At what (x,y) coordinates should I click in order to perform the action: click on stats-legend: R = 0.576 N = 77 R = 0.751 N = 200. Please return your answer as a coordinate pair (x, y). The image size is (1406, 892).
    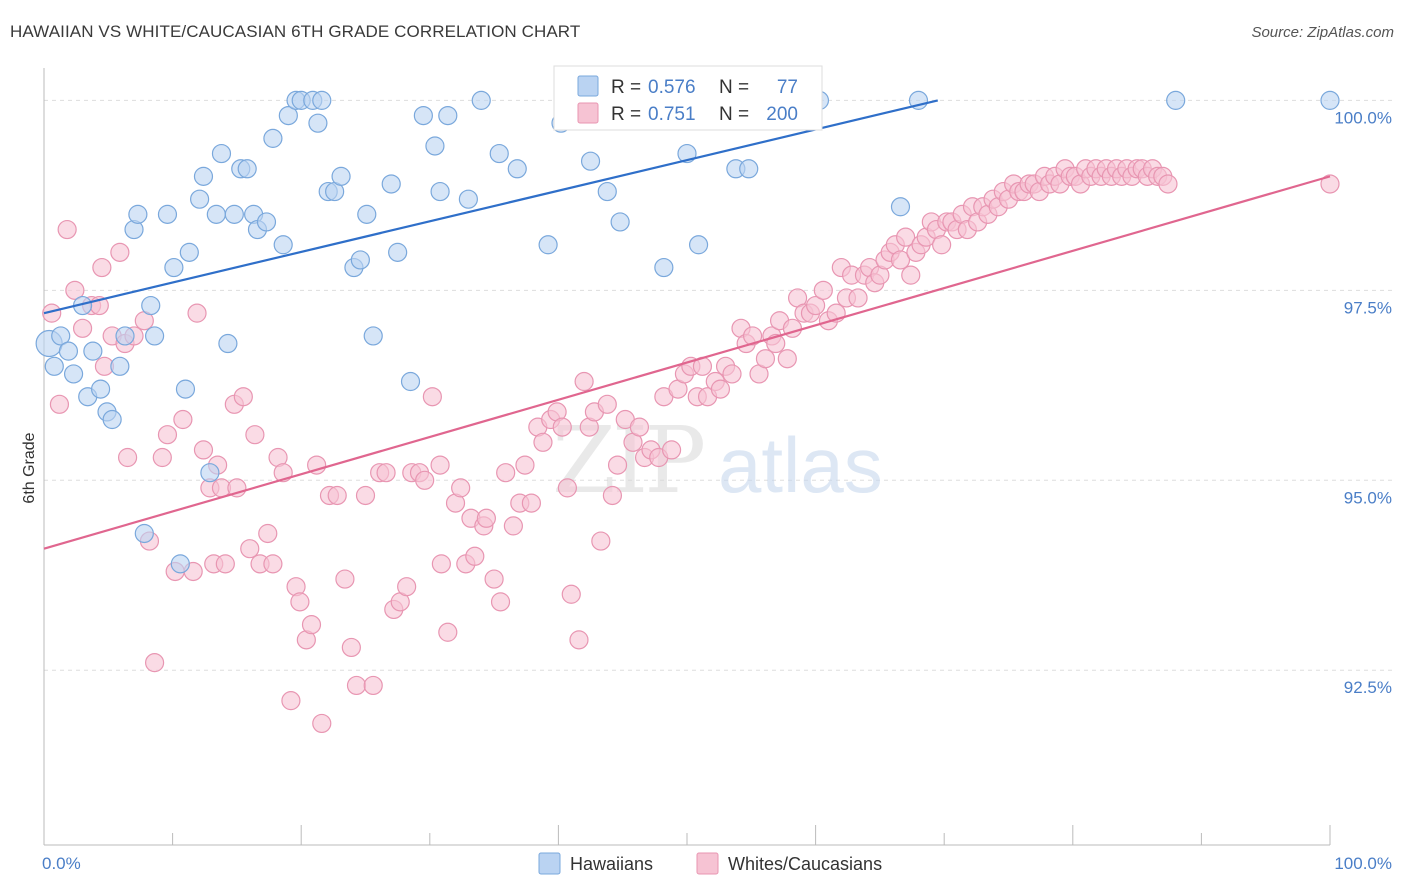
    Looking at the image, I should click on (688, 98).